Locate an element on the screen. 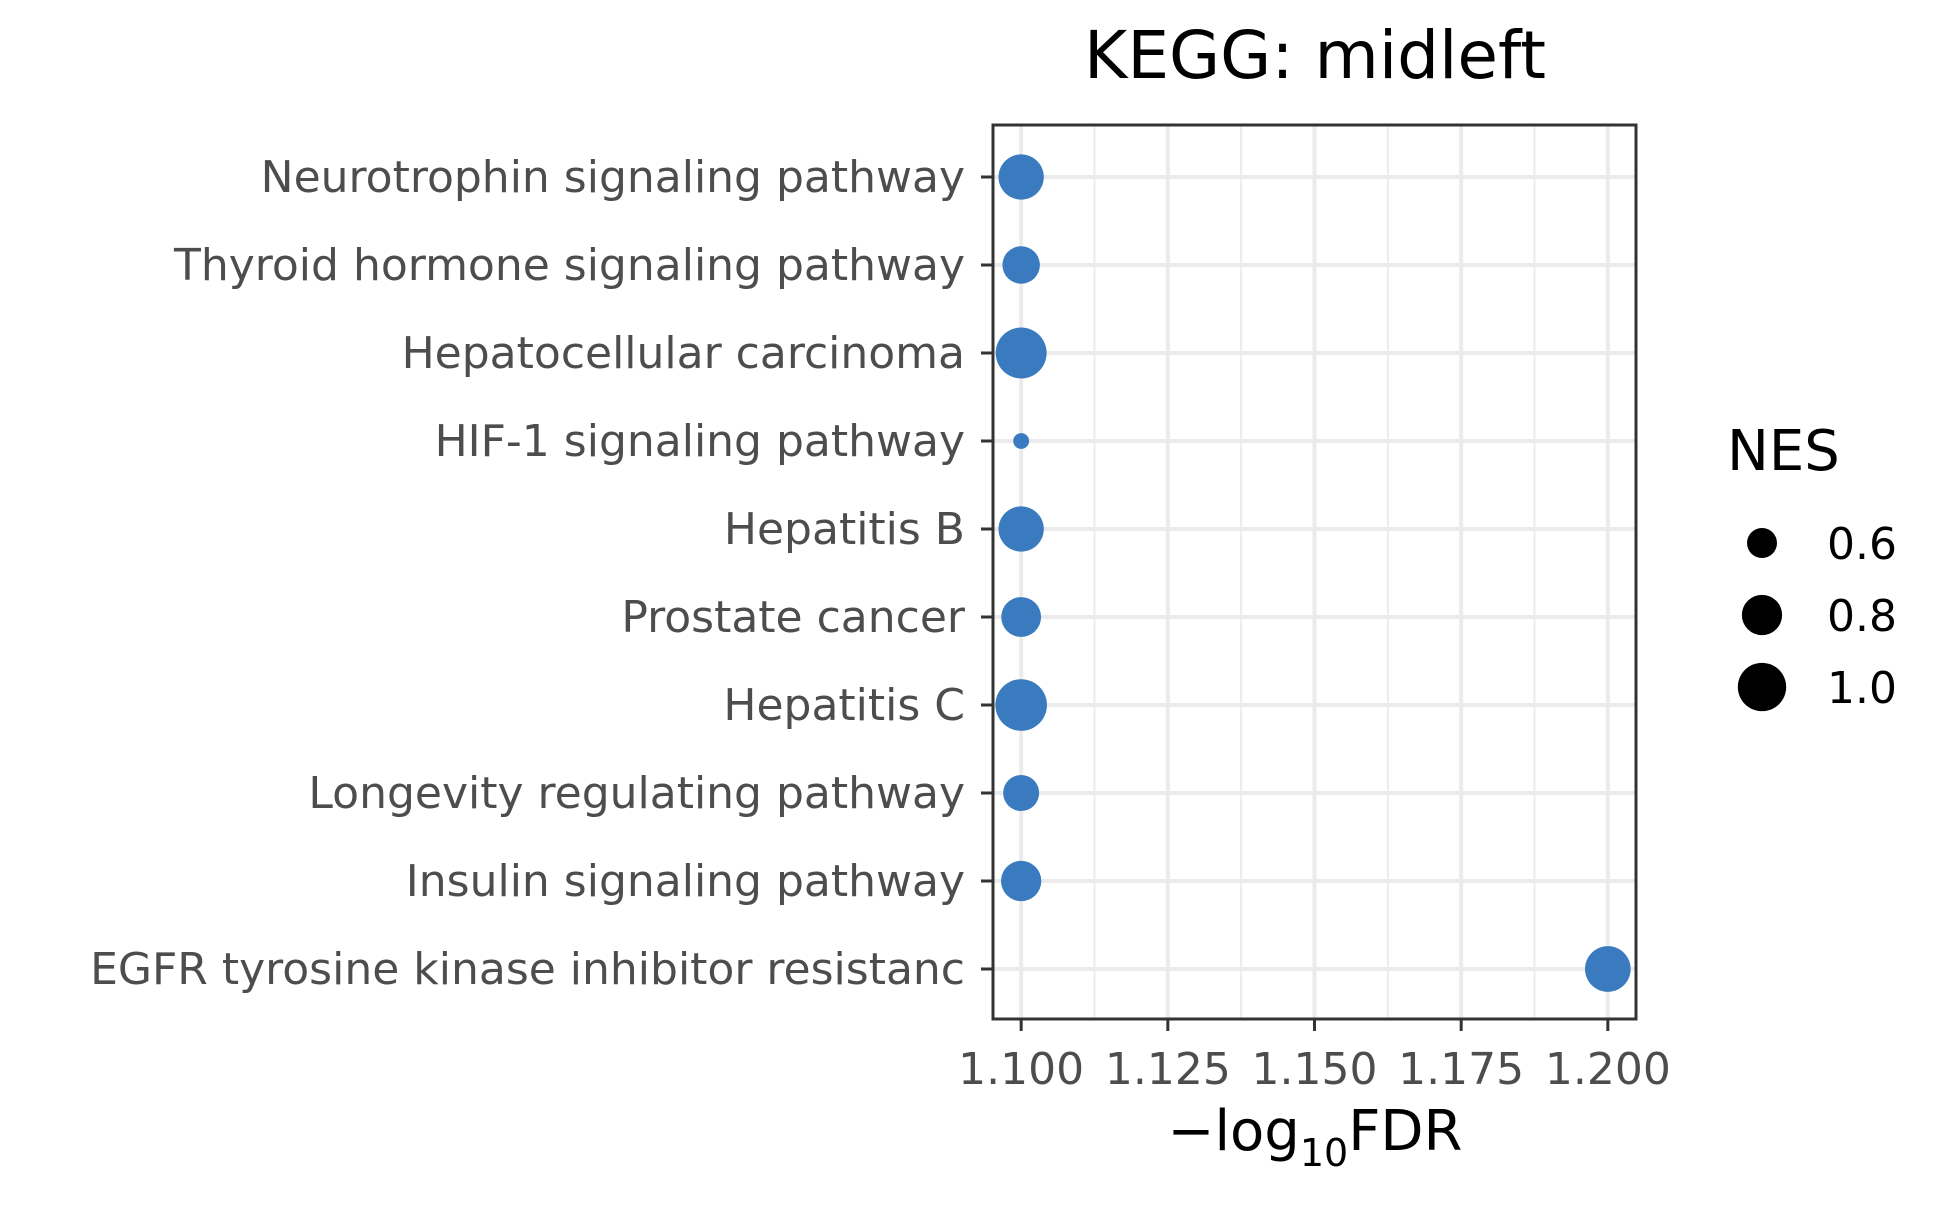 The image size is (1950, 1205). x-axis-title-subscript: 10 is located at coordinates (1324, 1153).